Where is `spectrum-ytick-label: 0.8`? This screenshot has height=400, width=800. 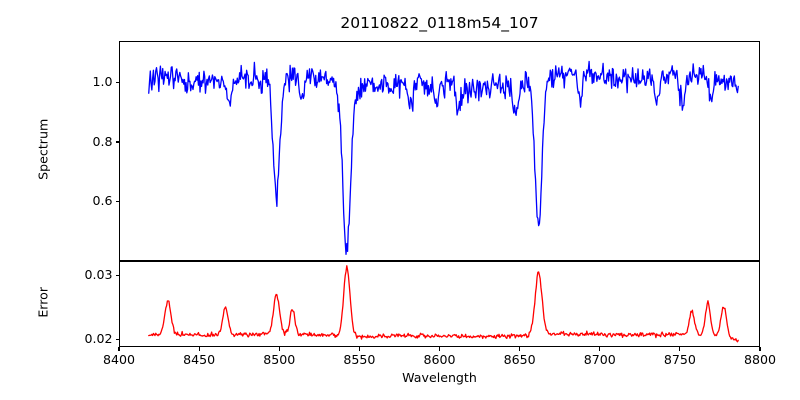
spectrum-ytick-label: 0.8 is located at coordinates (102, 141).